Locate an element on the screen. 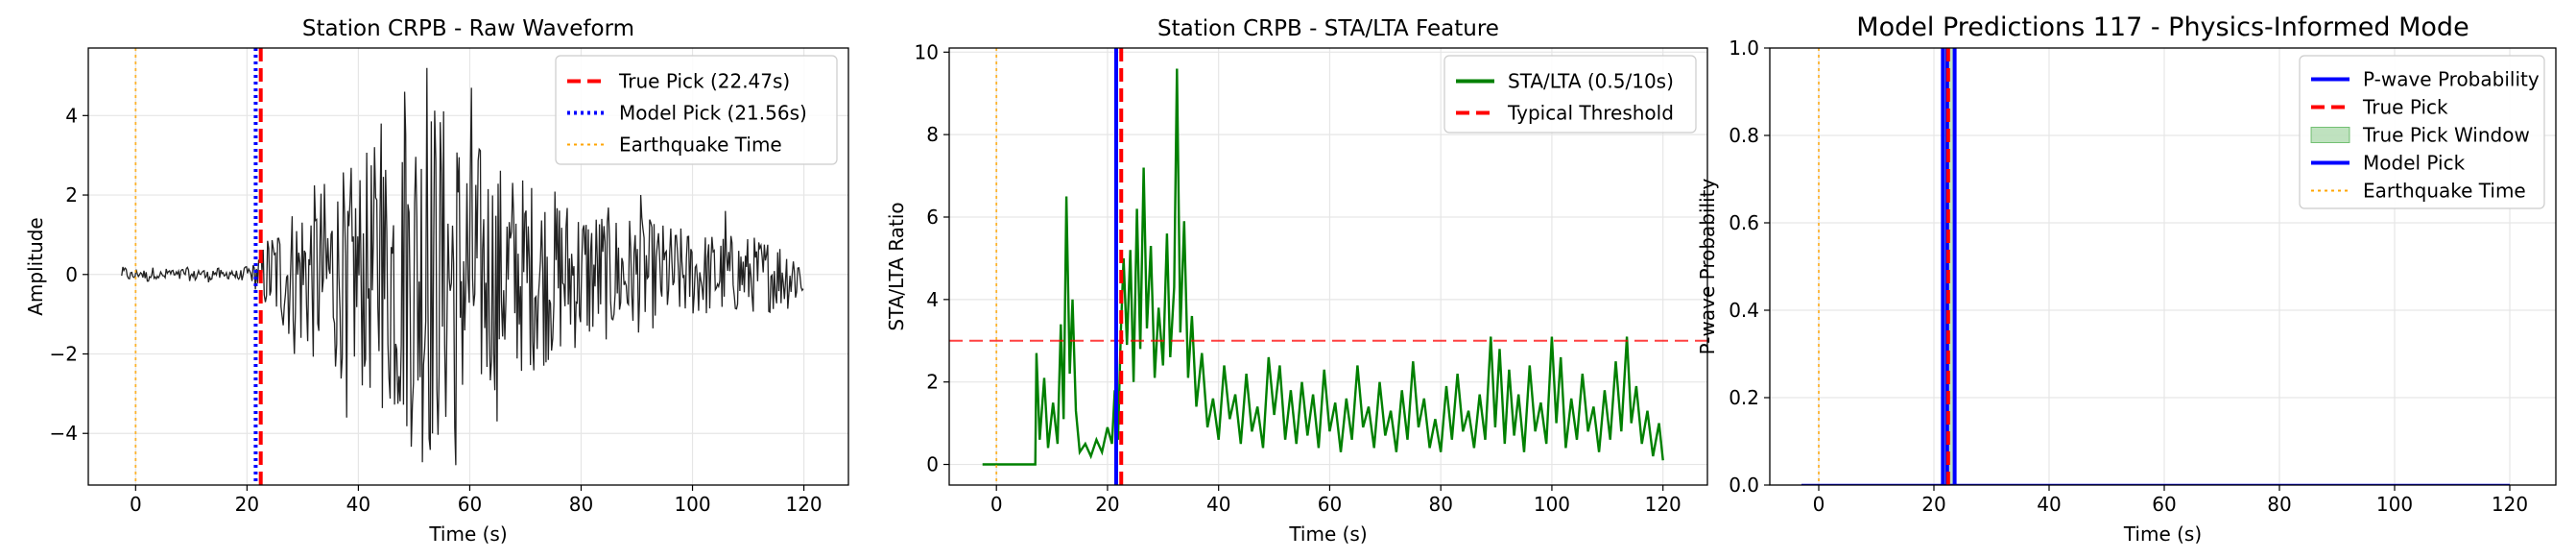 The height and width of the screenshot is (559, 2576). chart-title: Station CRPB - STA/LTA Feature is located at coordinates (1328, 28).